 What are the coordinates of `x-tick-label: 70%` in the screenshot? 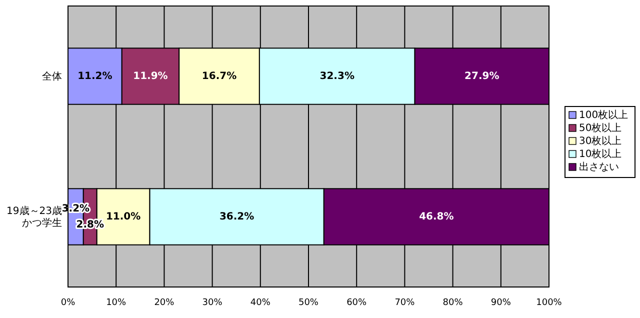 It's located at (405, 303).